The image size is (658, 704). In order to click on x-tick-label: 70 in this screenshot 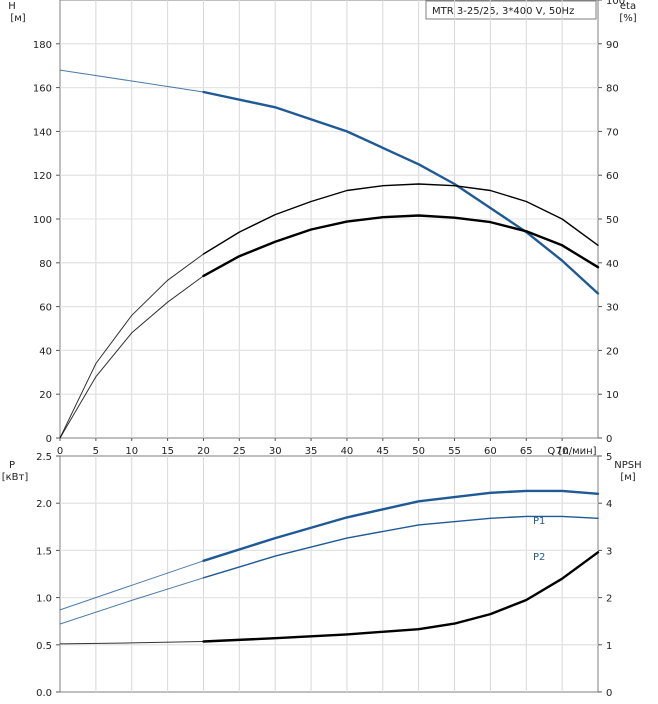, I will do `click(562, 451)`.